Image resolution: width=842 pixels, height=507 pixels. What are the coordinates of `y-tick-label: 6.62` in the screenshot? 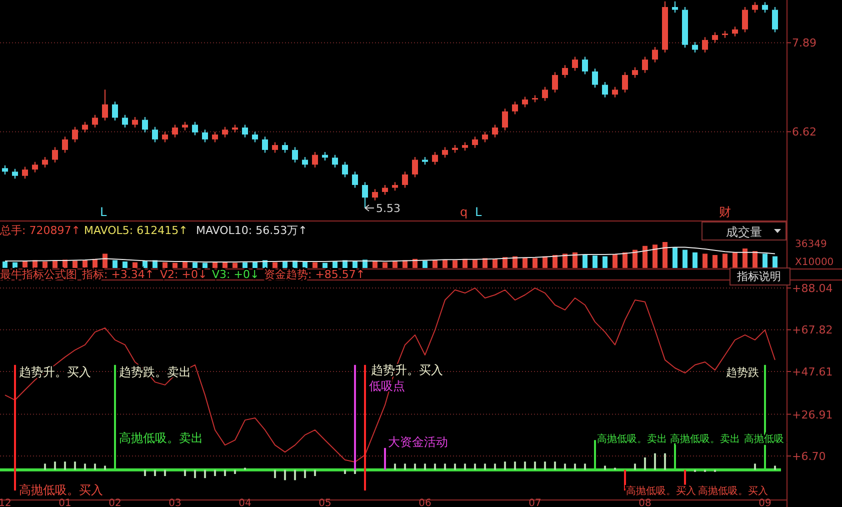 It's located at (804, 132).